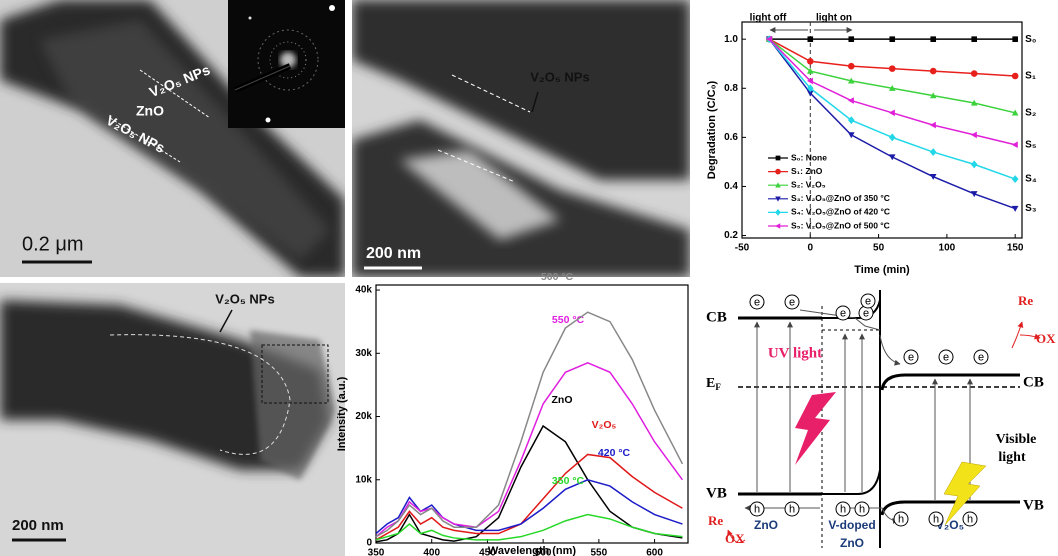 Image resolution: width=1058 pixels, height=556 pixels. I want to click on fermi-label: EF, so click(713, 384).